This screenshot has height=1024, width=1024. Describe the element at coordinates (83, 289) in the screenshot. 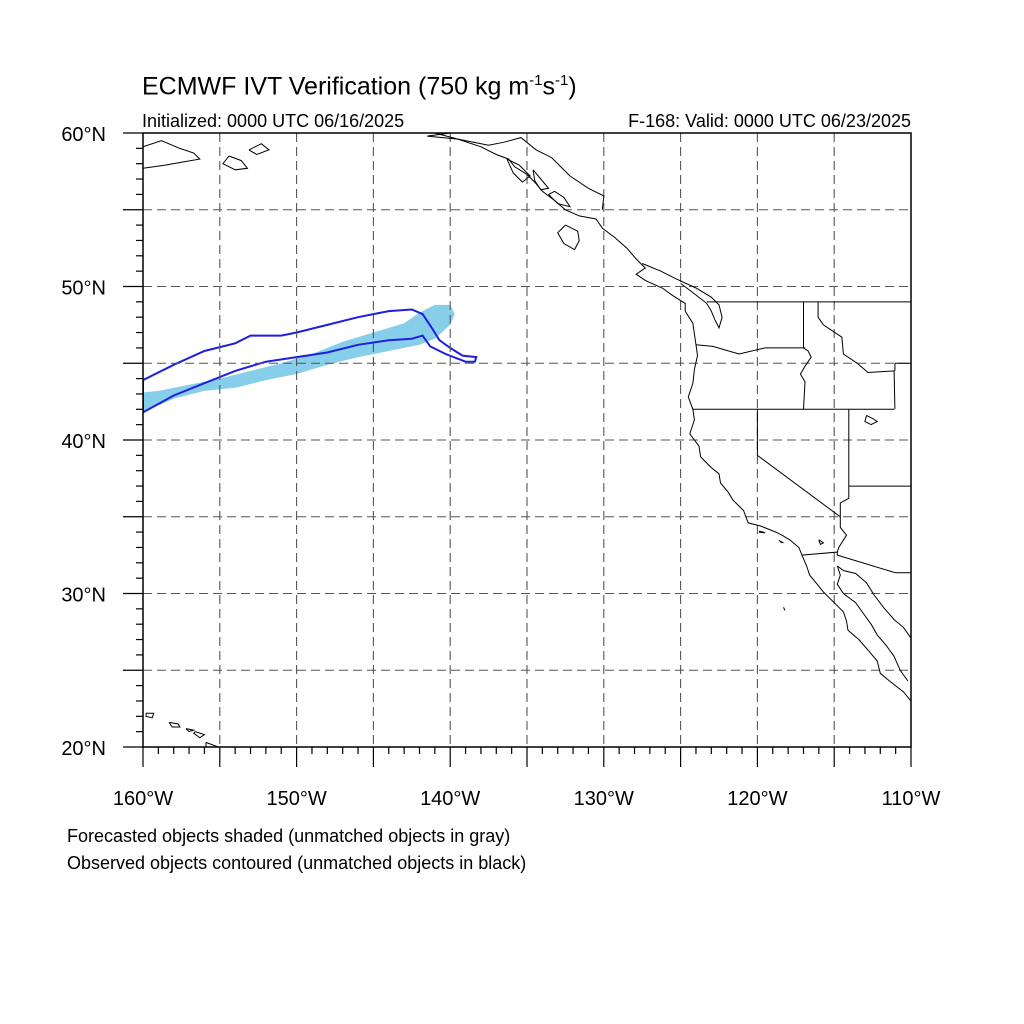

I see `lat-tick-label: 50°N` at that location.